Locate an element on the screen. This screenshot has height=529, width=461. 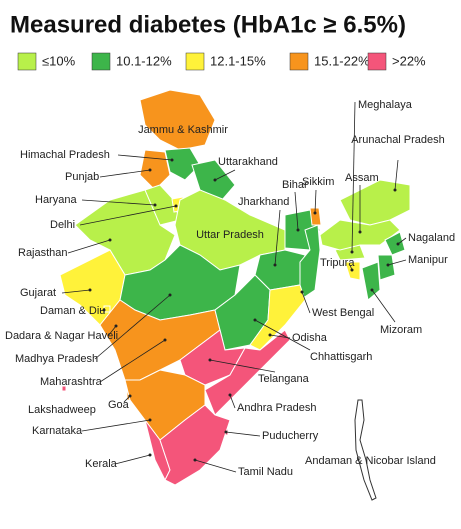
region-label: Meghalaya is located at coordinates (385, 105).